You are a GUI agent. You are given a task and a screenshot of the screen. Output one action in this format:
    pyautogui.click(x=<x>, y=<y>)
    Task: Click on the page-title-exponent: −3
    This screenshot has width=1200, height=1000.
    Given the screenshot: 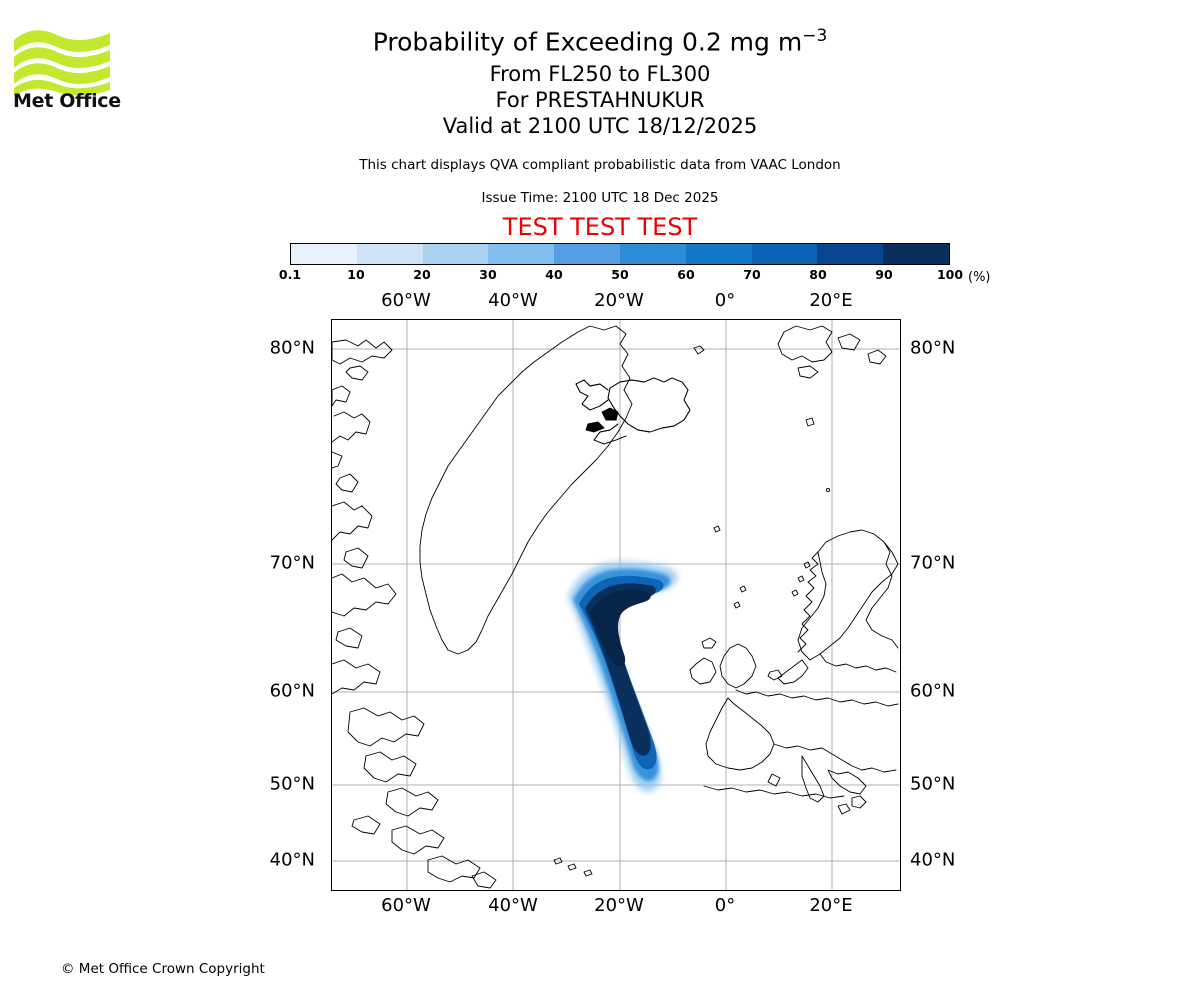 What is the action you would take?
    pyautogui.click(x=815, y=36)
    